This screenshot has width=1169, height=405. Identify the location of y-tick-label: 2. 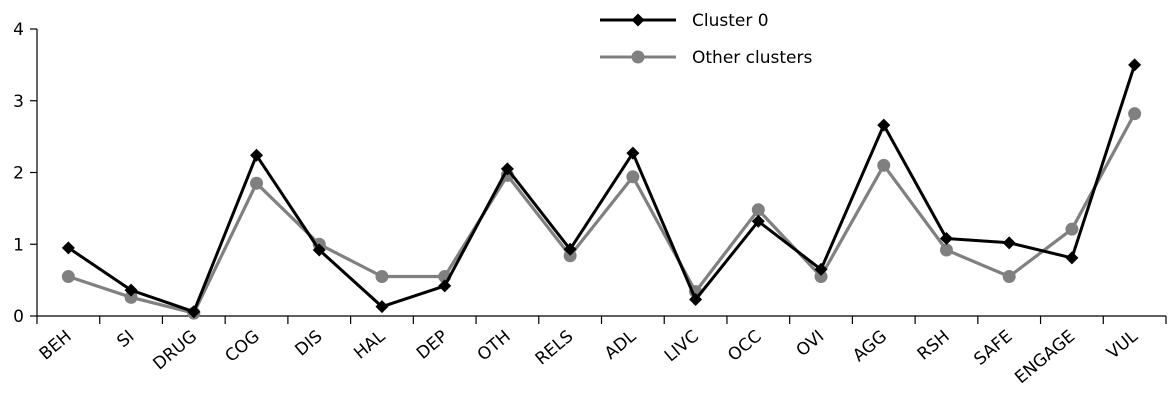
(18, 174).